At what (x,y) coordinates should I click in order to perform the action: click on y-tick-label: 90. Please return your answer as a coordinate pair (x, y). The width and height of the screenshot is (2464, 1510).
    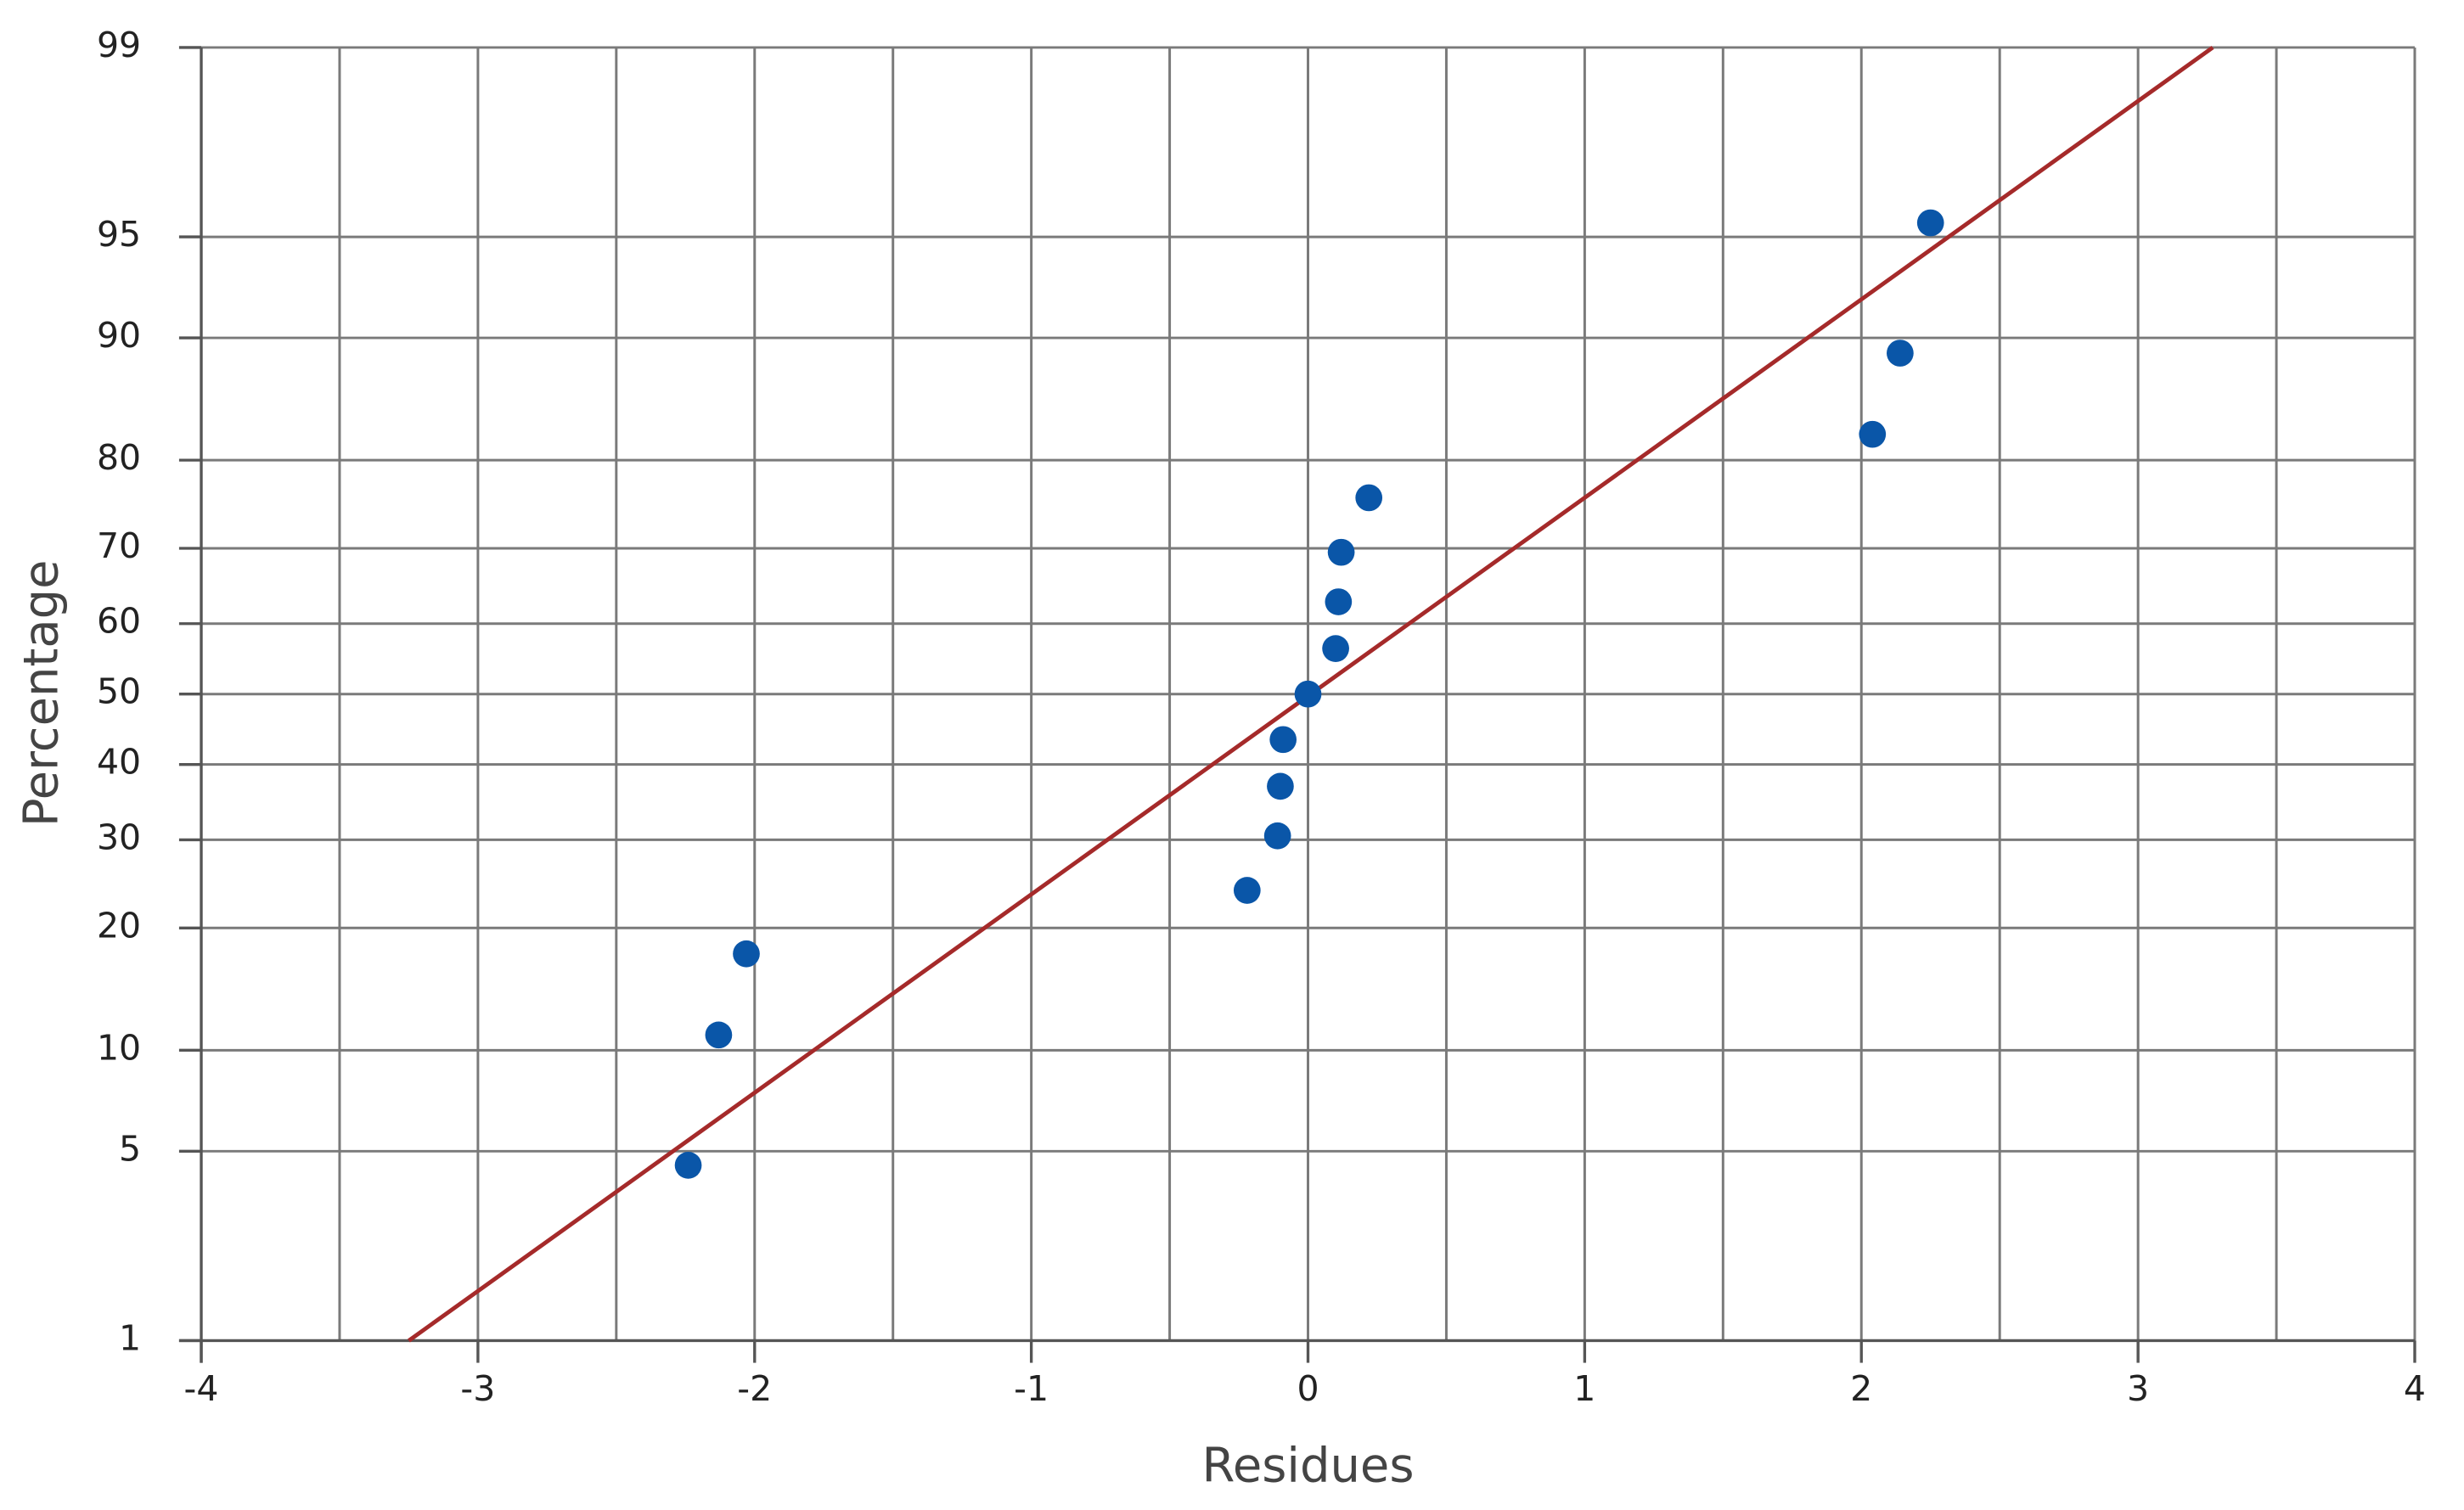
    Looking at the image, I should click on (119, 335).